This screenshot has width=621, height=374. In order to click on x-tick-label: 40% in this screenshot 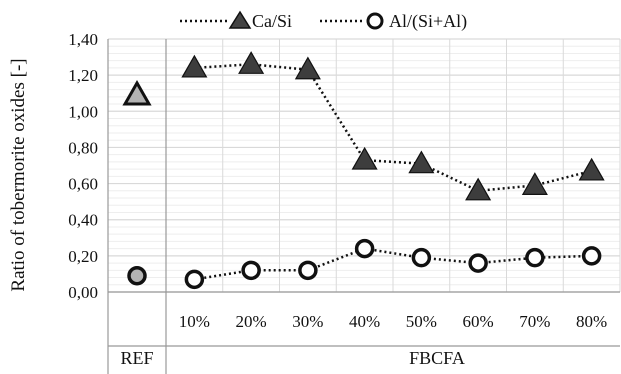, I will do `click(364, 321)`.